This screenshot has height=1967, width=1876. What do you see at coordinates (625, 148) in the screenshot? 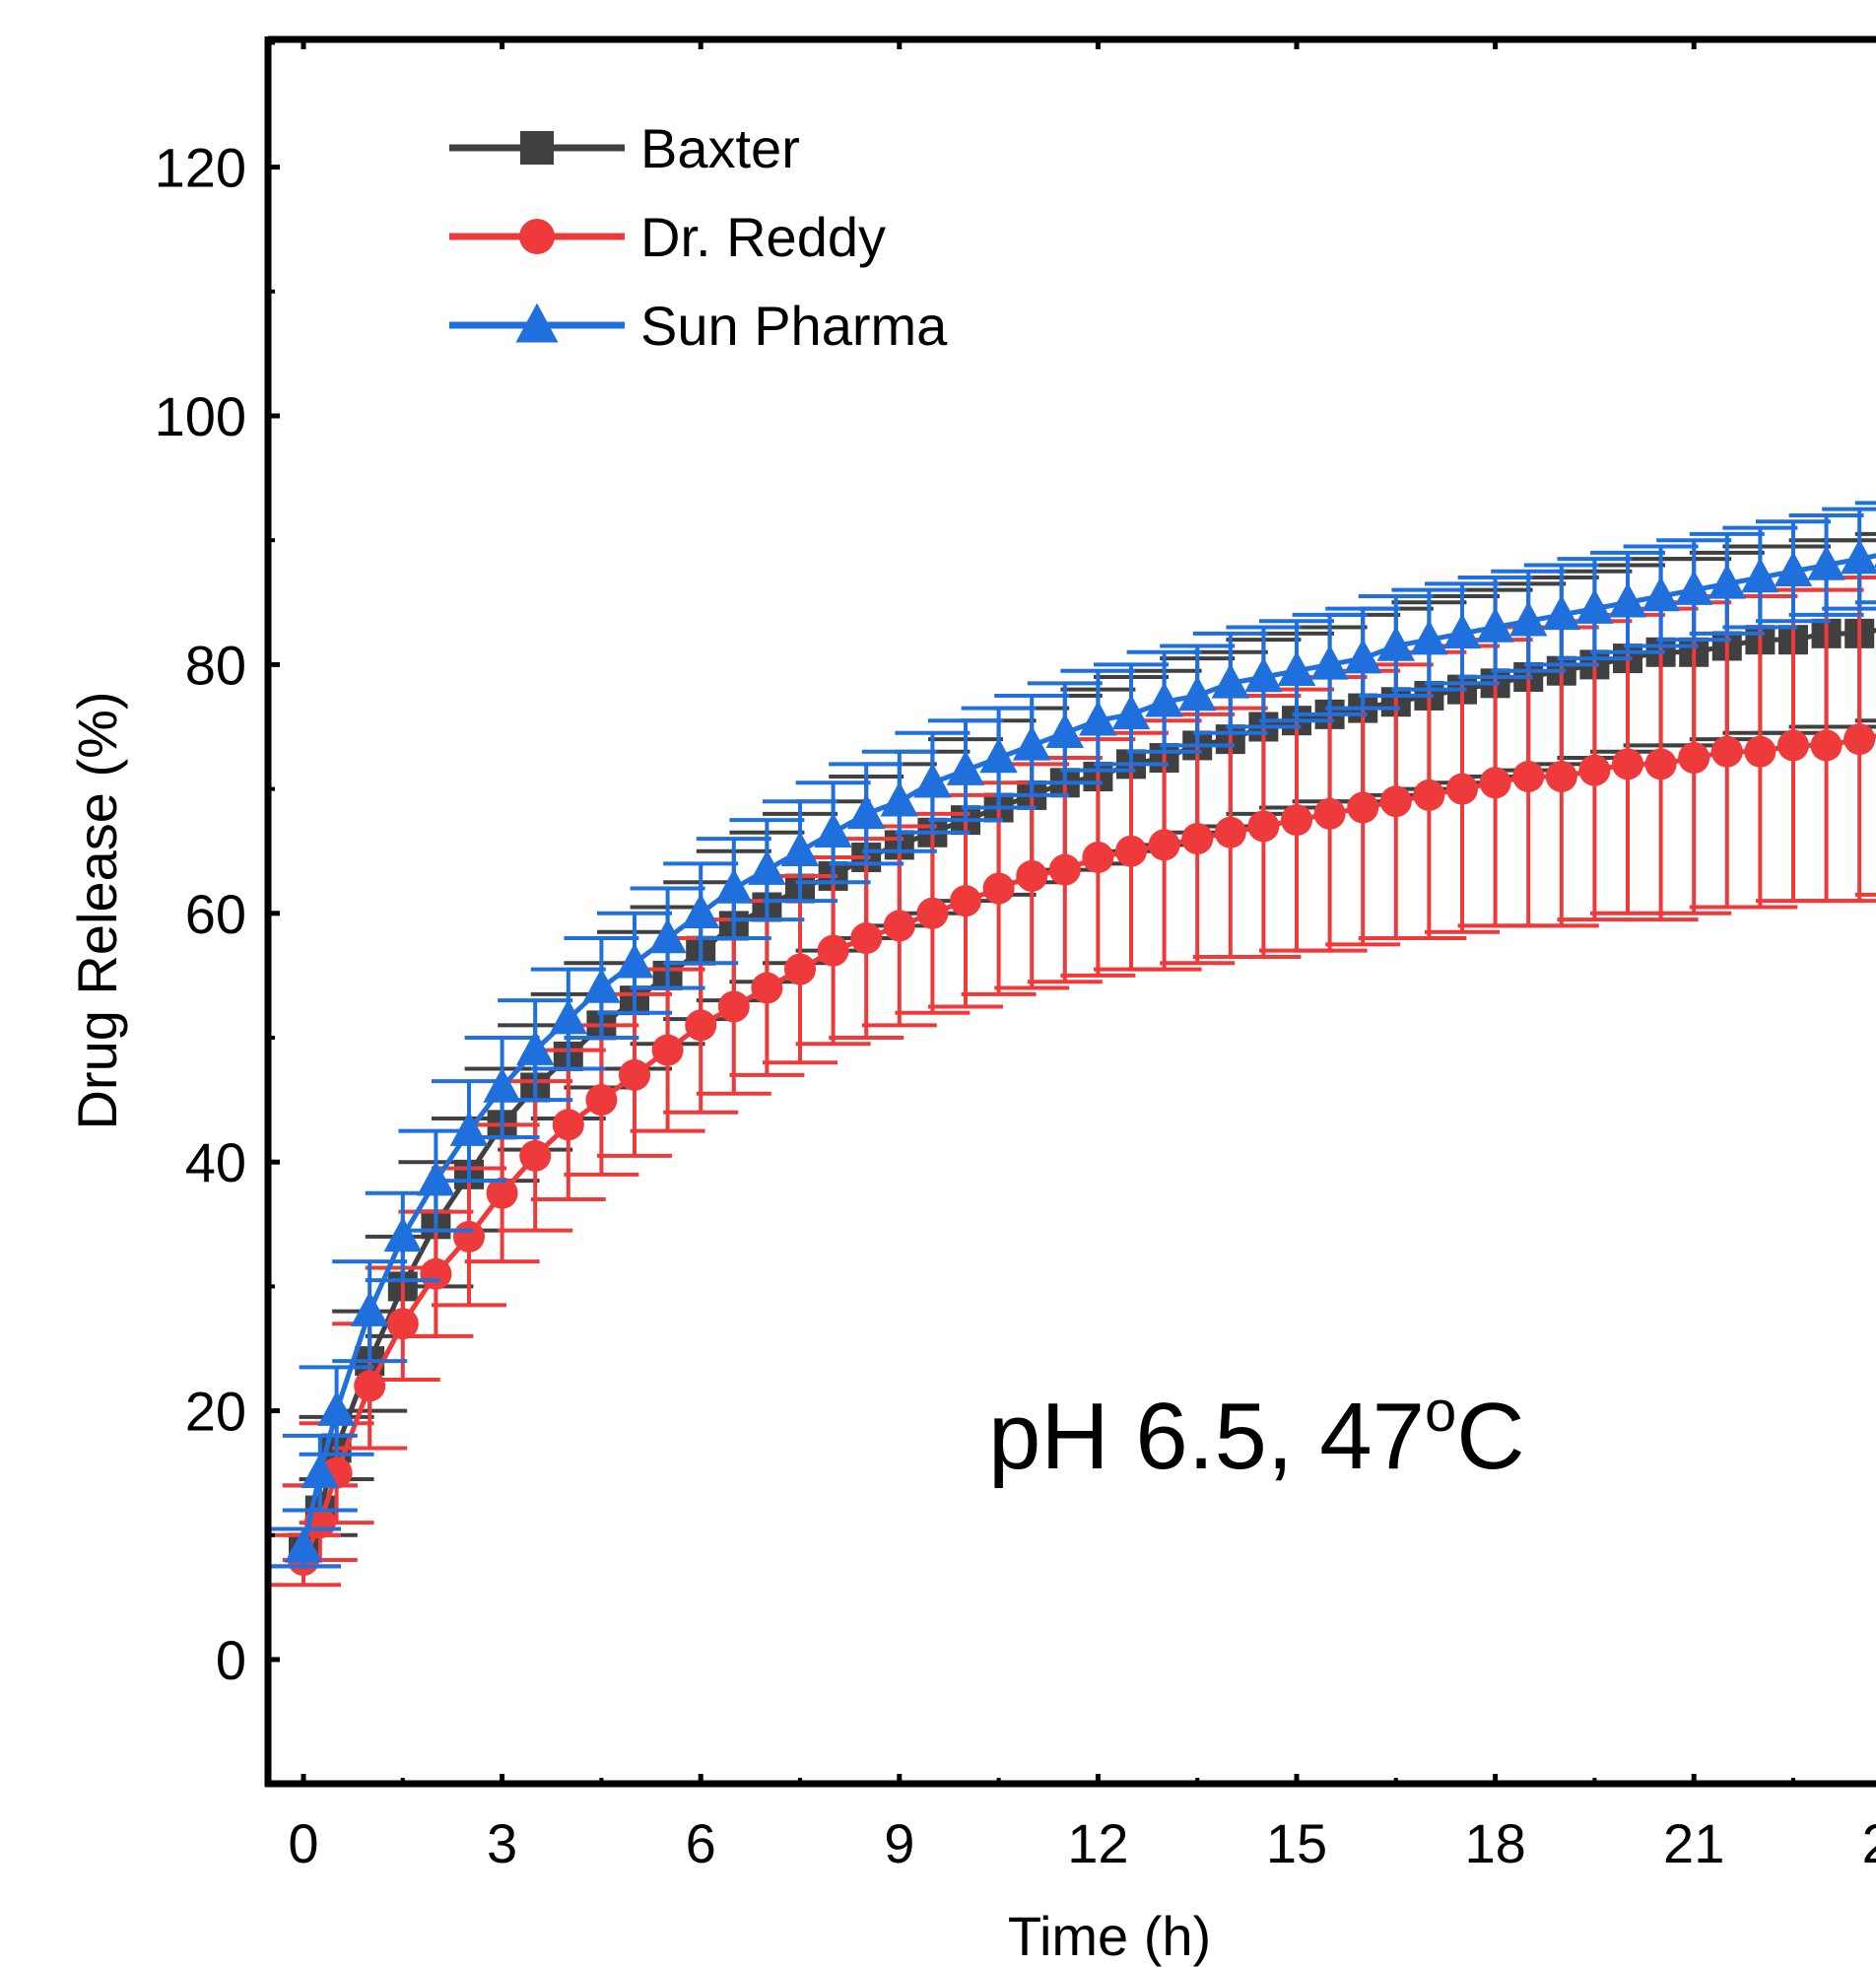
I see `legend-item-baxter: Baxter` at bounding box center [625, 148].